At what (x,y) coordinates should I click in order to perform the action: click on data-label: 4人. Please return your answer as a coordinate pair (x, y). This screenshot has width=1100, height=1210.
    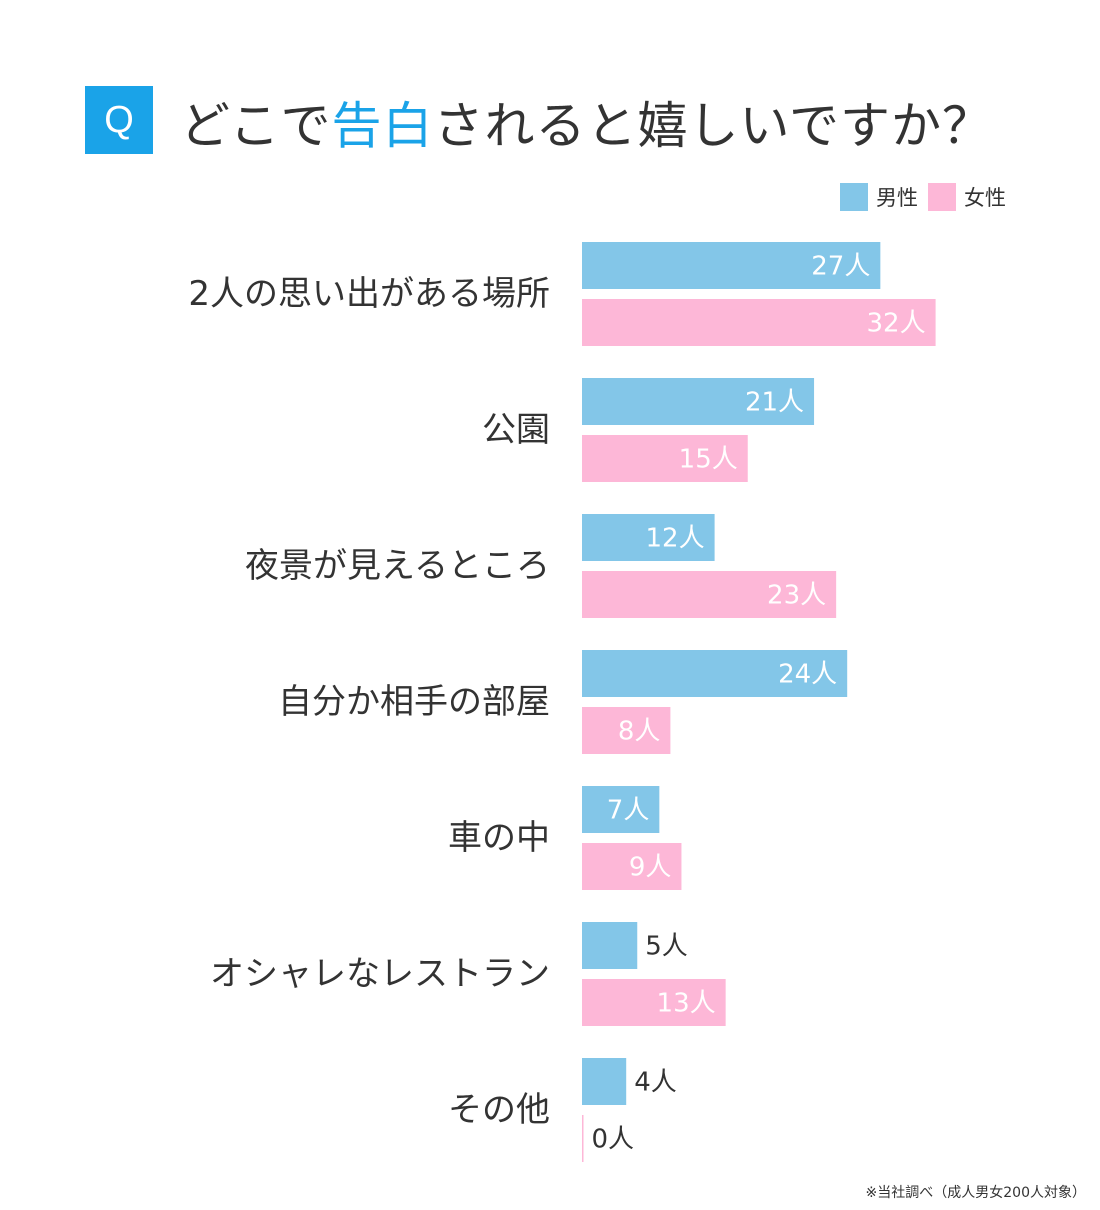
    Looking at the image, I should click on (655, 1083).